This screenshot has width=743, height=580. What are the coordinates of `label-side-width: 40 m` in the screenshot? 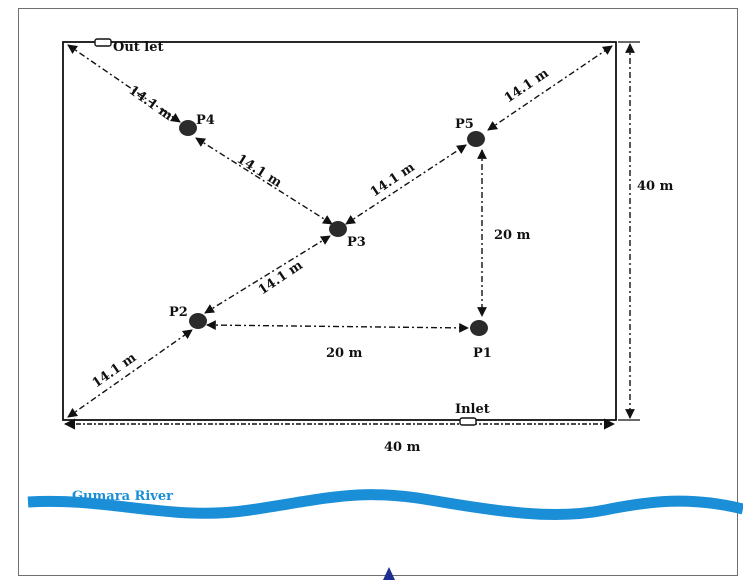 It's located at (402, 447).